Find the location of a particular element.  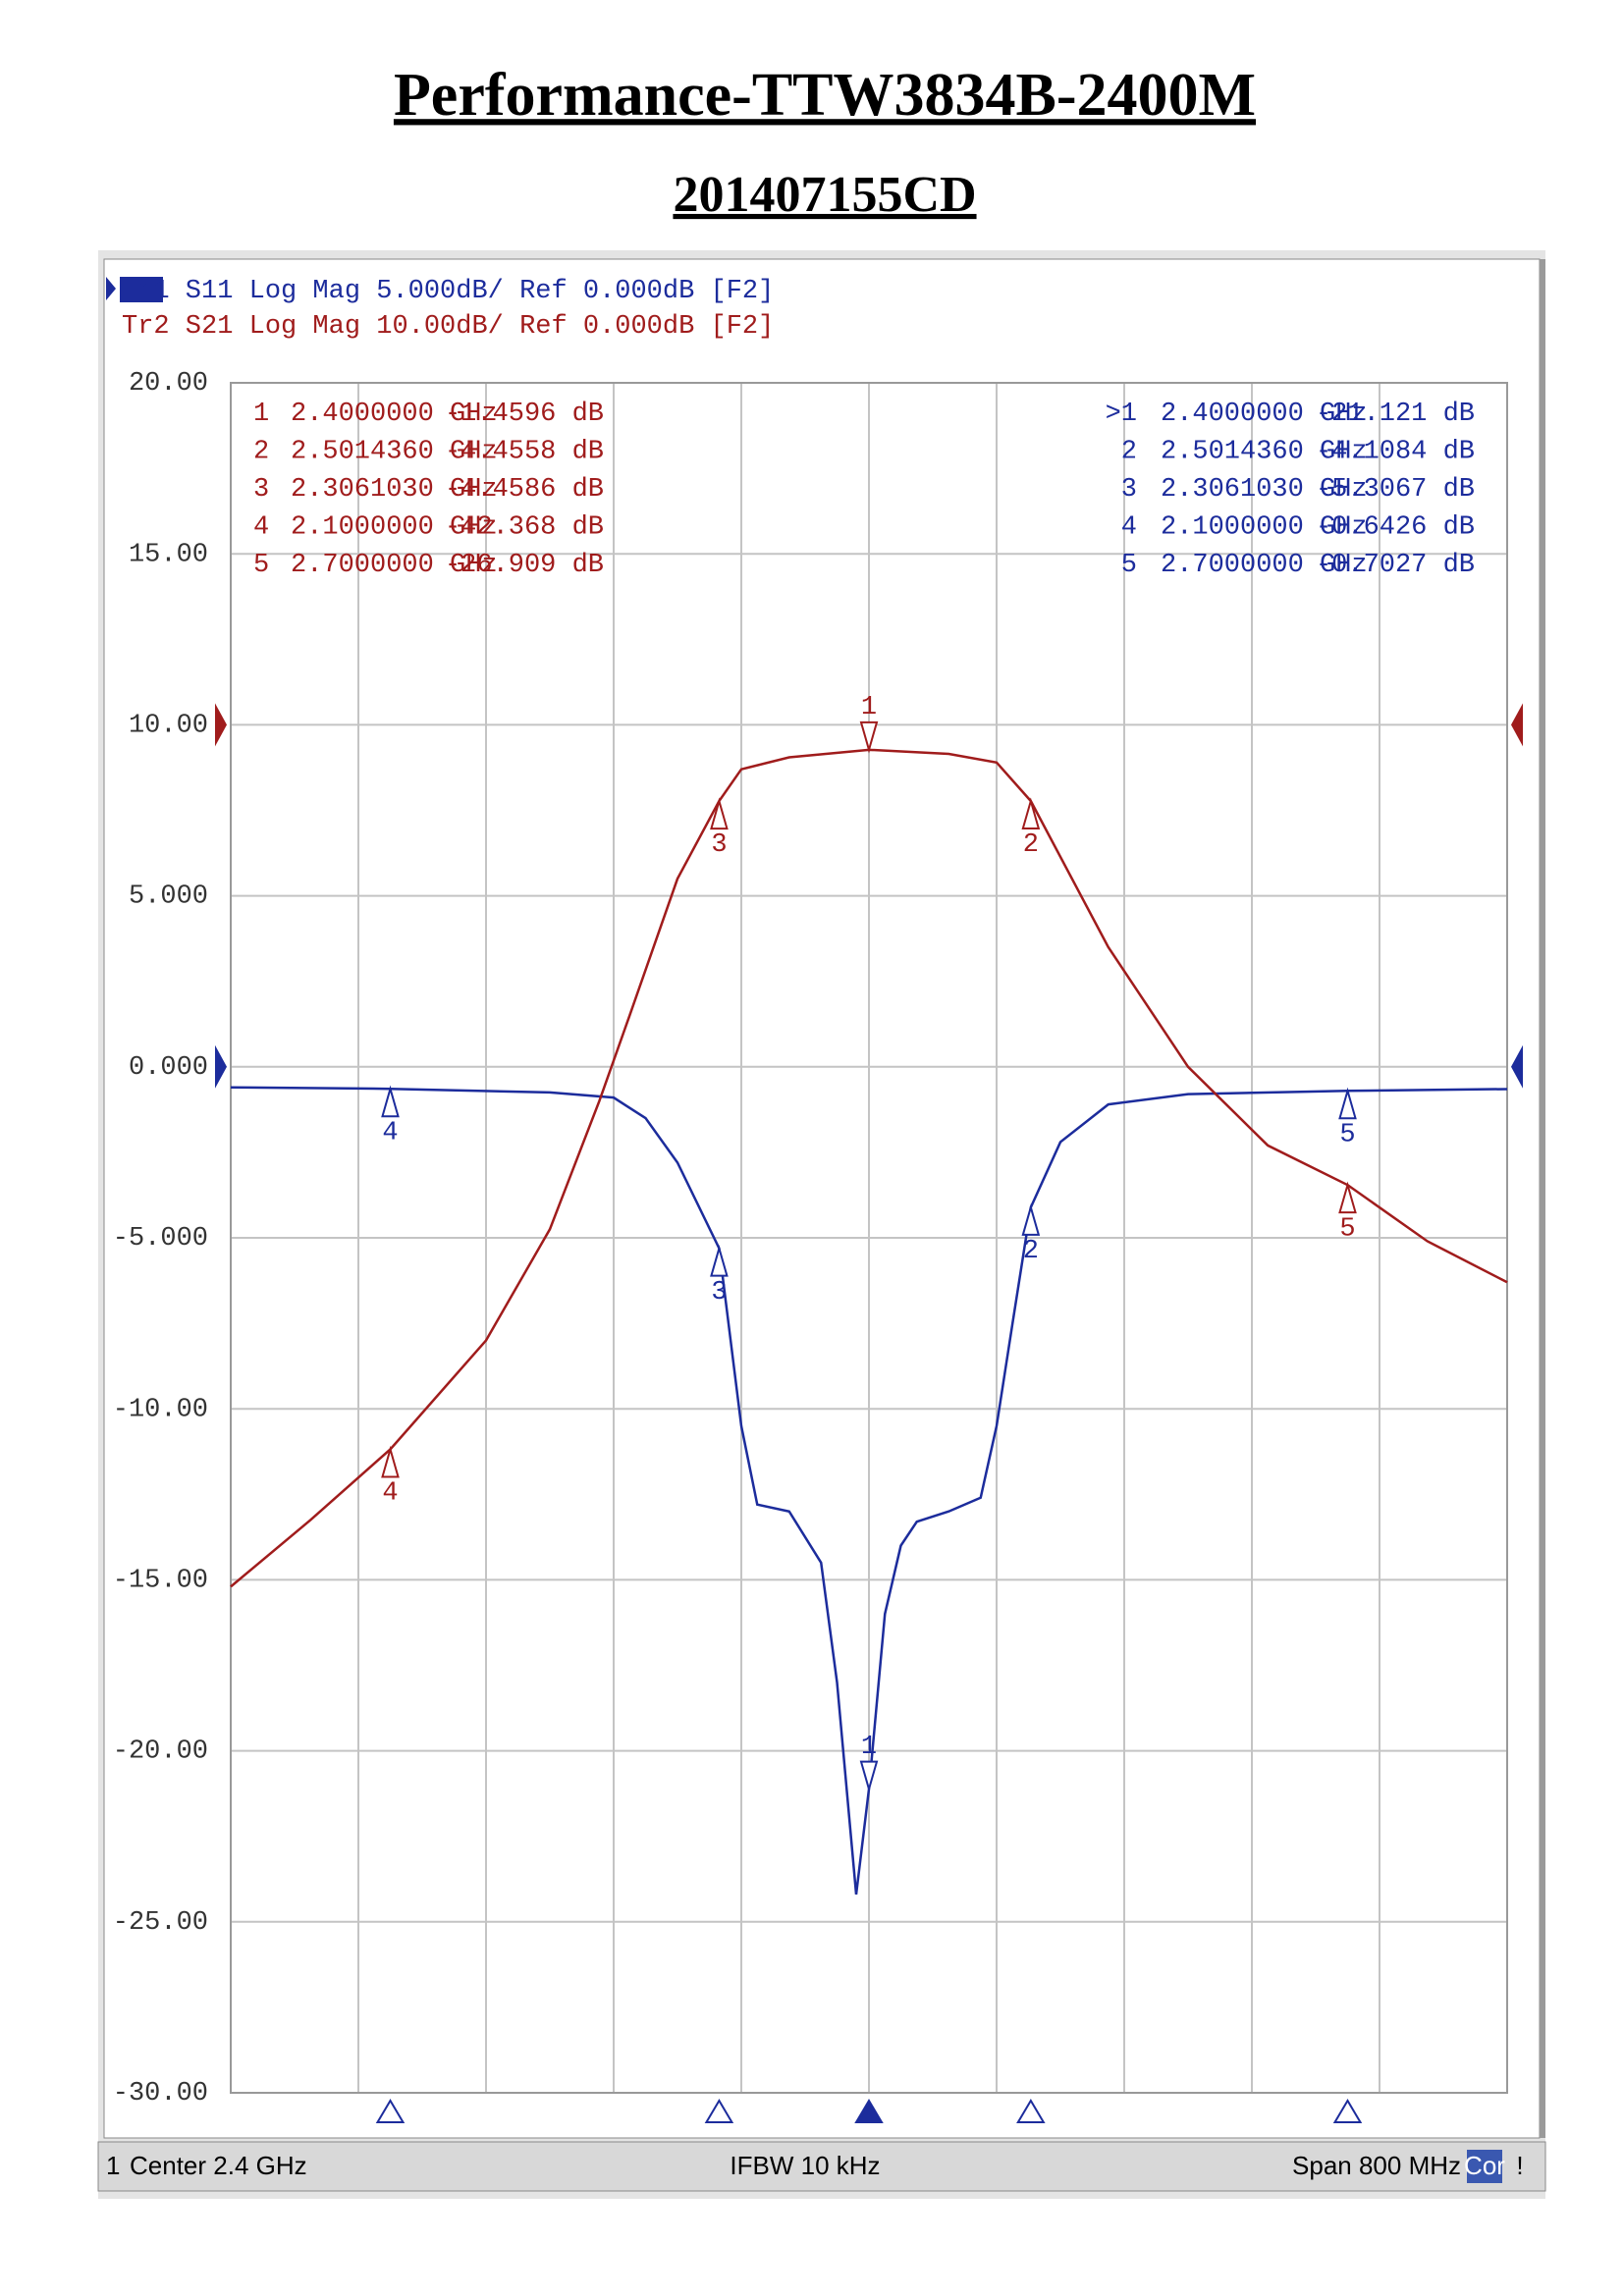

y-tick-label: -10.00 is located at coordinates (160, 1409).